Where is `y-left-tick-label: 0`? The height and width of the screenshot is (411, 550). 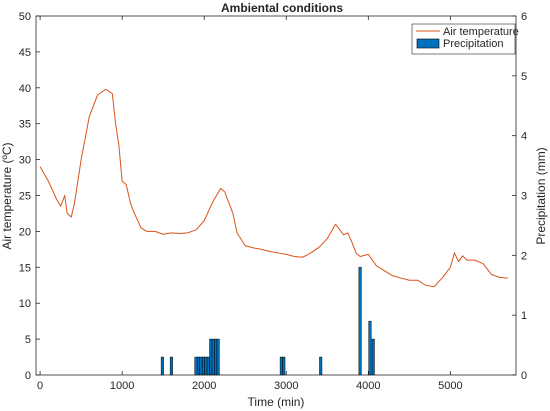 y-left-tick-label: 0 is located at coordinates (28, 376).